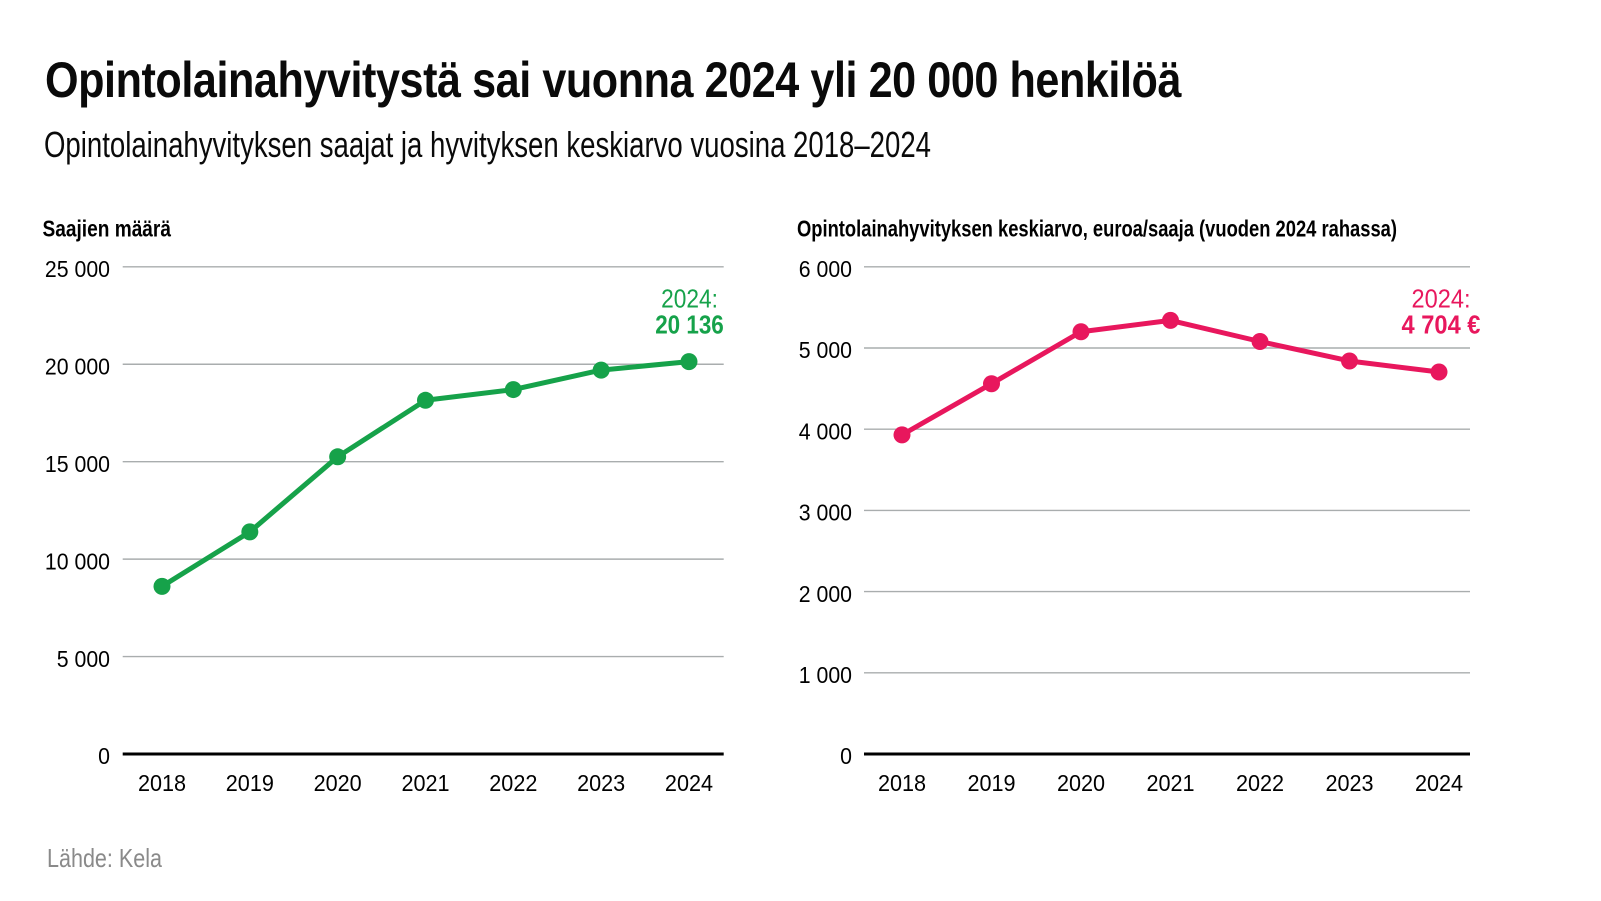 The height and width of the screenshot is (901, 1601). Describe the element at coordinates (104, 858) in the screenshot. I see `source-note: Lähde: Kela` at that location.